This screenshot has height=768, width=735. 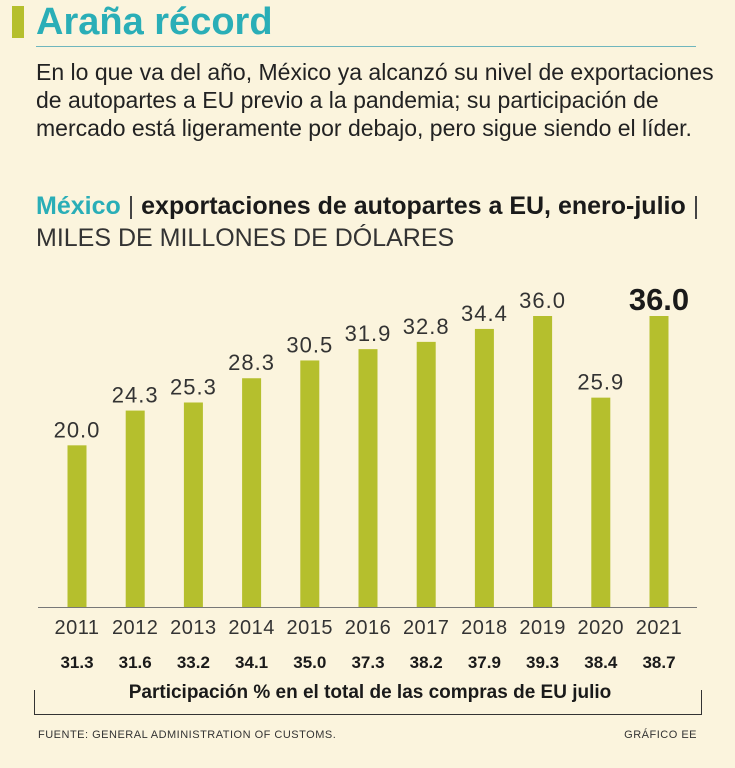 I want to click on share-value: 33.2, so click(x=193, y=662).